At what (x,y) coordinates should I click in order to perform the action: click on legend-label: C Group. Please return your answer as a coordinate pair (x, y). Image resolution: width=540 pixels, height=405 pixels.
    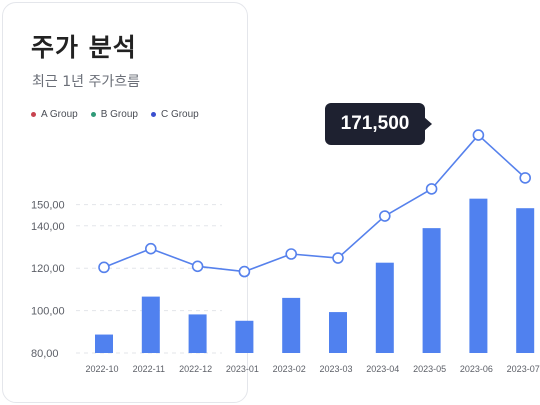
    Looking at the image, I should click on (179, 114).